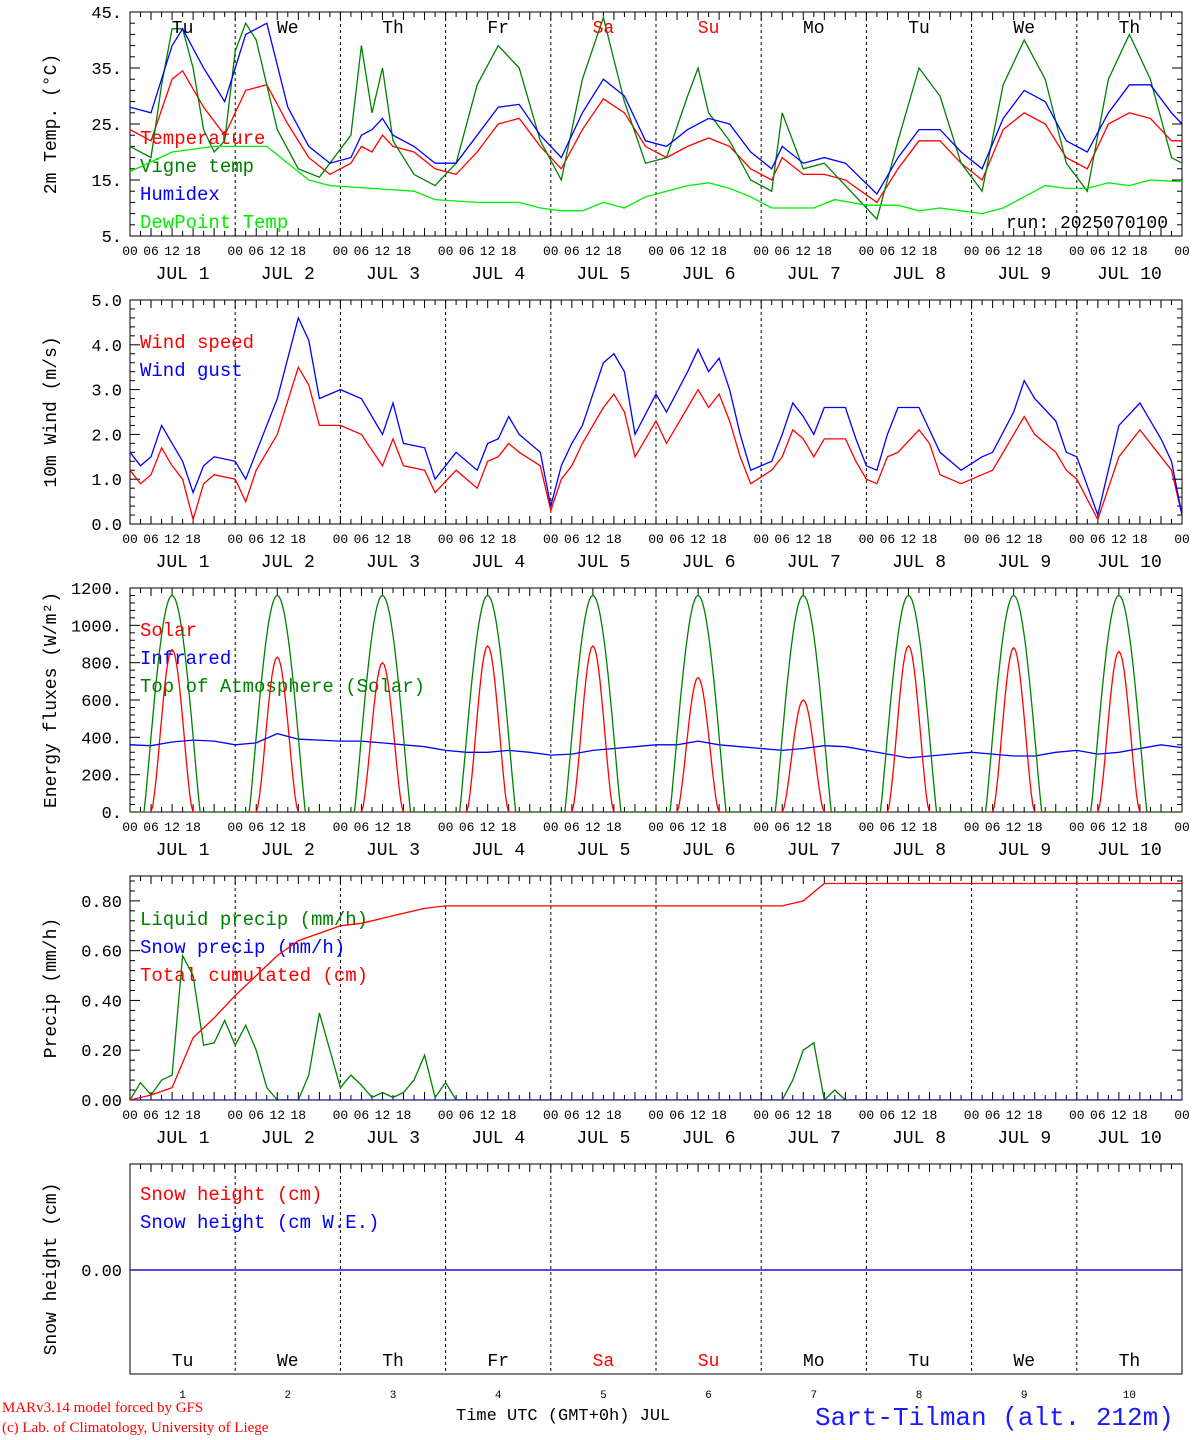 This screenshot has width=1194, height=1440. I want to click on y-tick-label: 400., so click(101, 739).